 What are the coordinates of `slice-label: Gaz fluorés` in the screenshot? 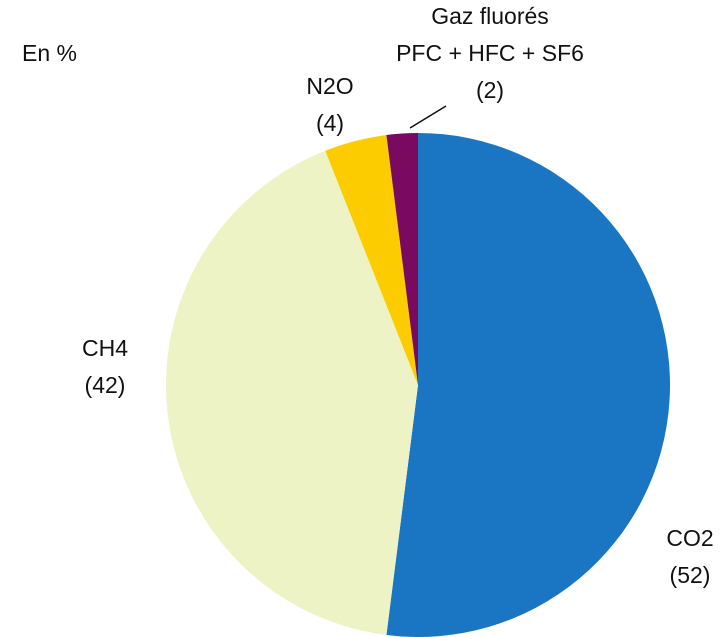 It's located at (490, 16).